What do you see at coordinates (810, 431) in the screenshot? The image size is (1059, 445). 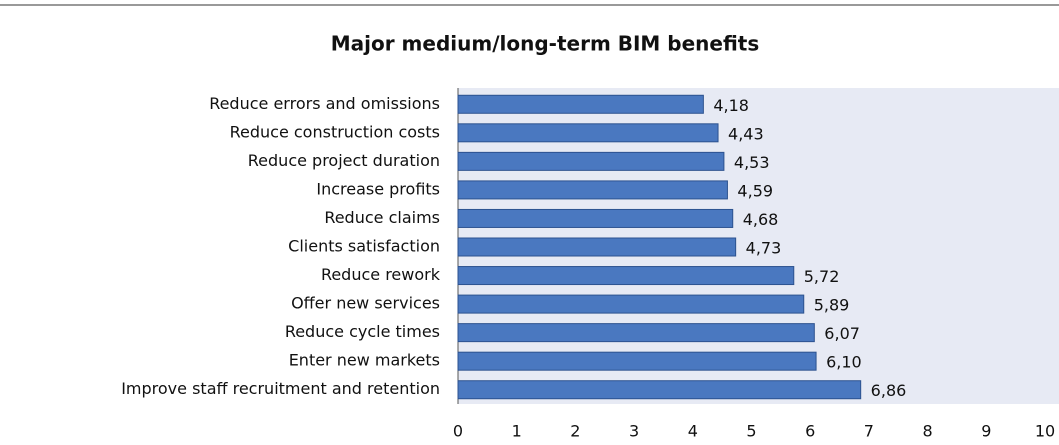 I see `x-tick-label: 6` at bounding box center [810, 431].